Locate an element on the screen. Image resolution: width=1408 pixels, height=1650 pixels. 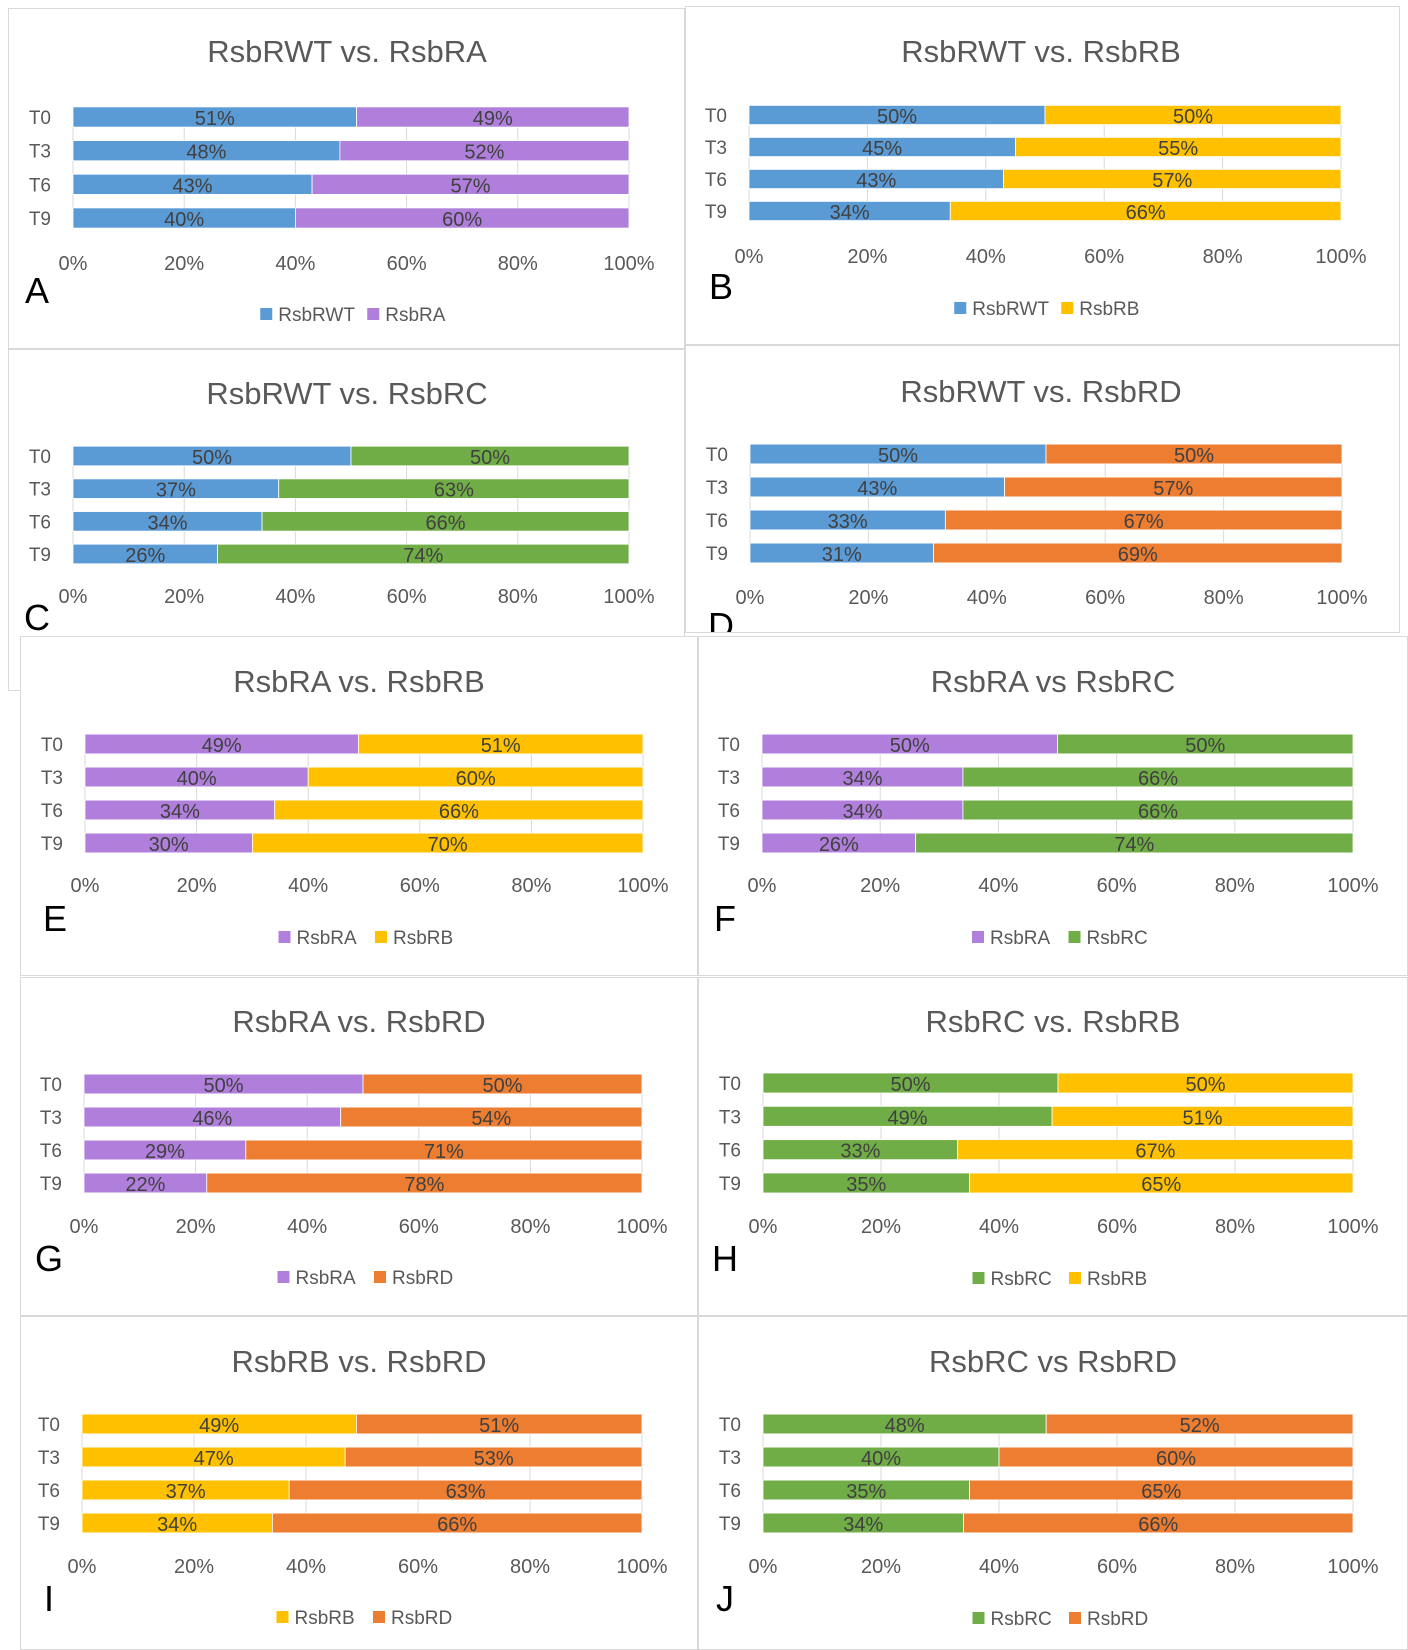
chart-title: RsbRA vs RsbRC is located at coordinates (1053, 681).